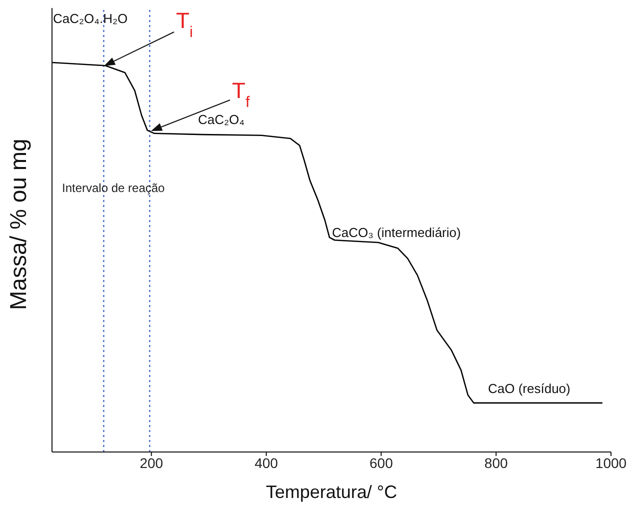  What do you see at coordinates (114, 188) in the screenshot?
I see `annotation: Intervalo de reação` at bounding box center [114, 188].